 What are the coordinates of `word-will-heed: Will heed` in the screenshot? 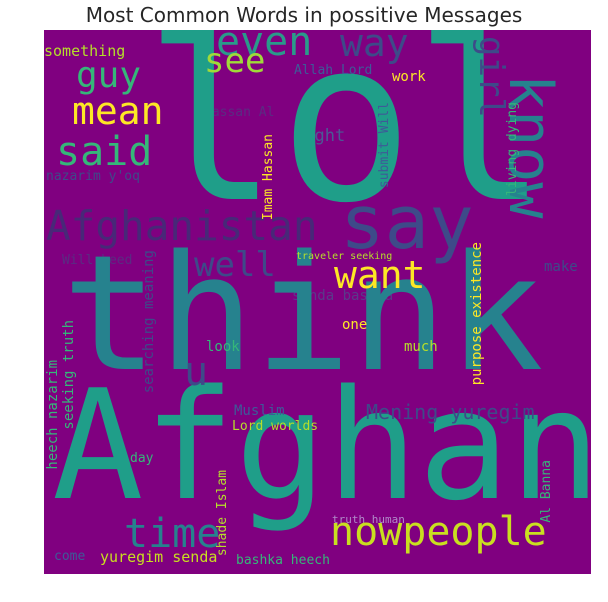 It's located at (97, 260).